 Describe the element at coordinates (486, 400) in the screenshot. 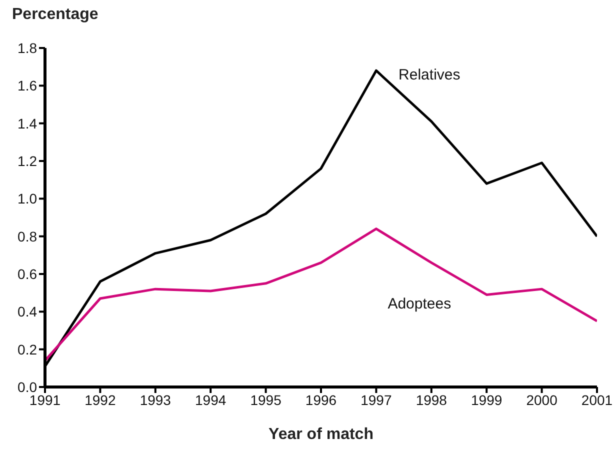

I see `x-tick-label: 1999` at that location.